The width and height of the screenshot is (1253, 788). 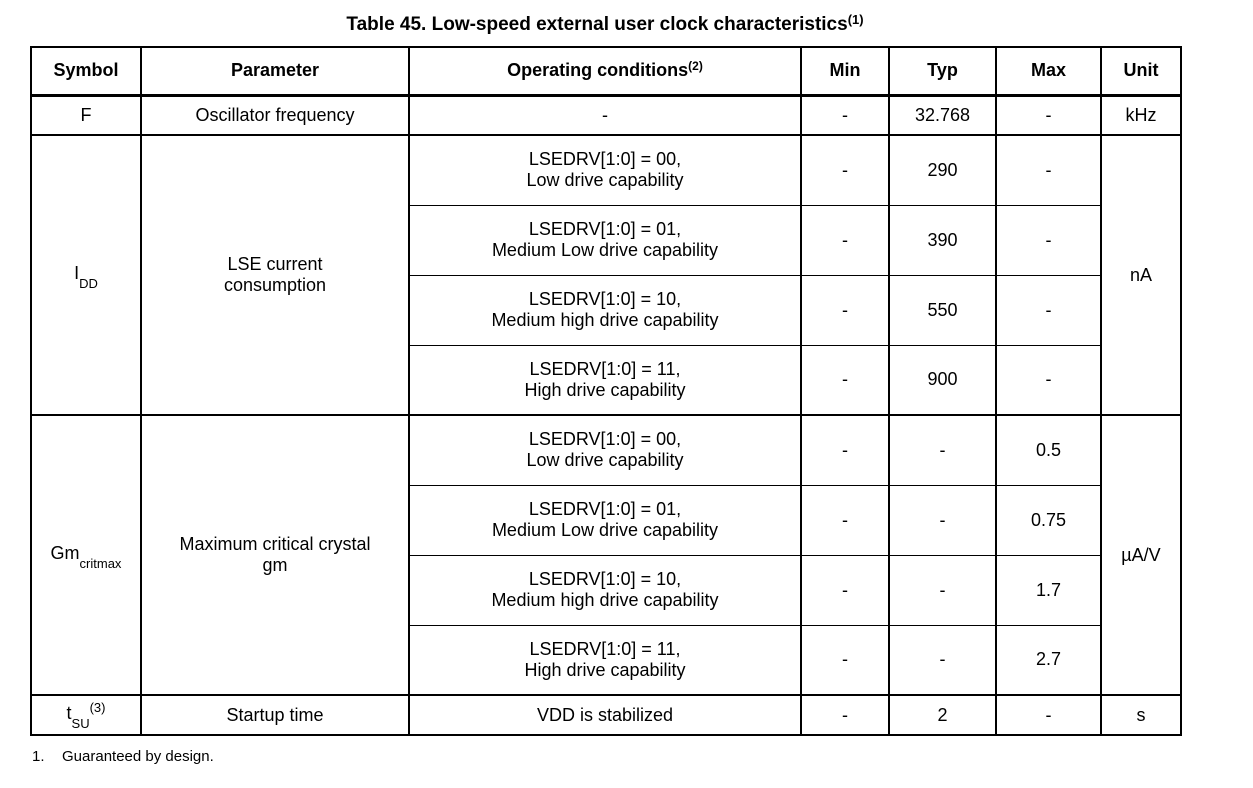 What do you see at coordinates (80, 723) in the screenshot?
I see `symbol-subscript: SU` at bounding box center [80, 723].